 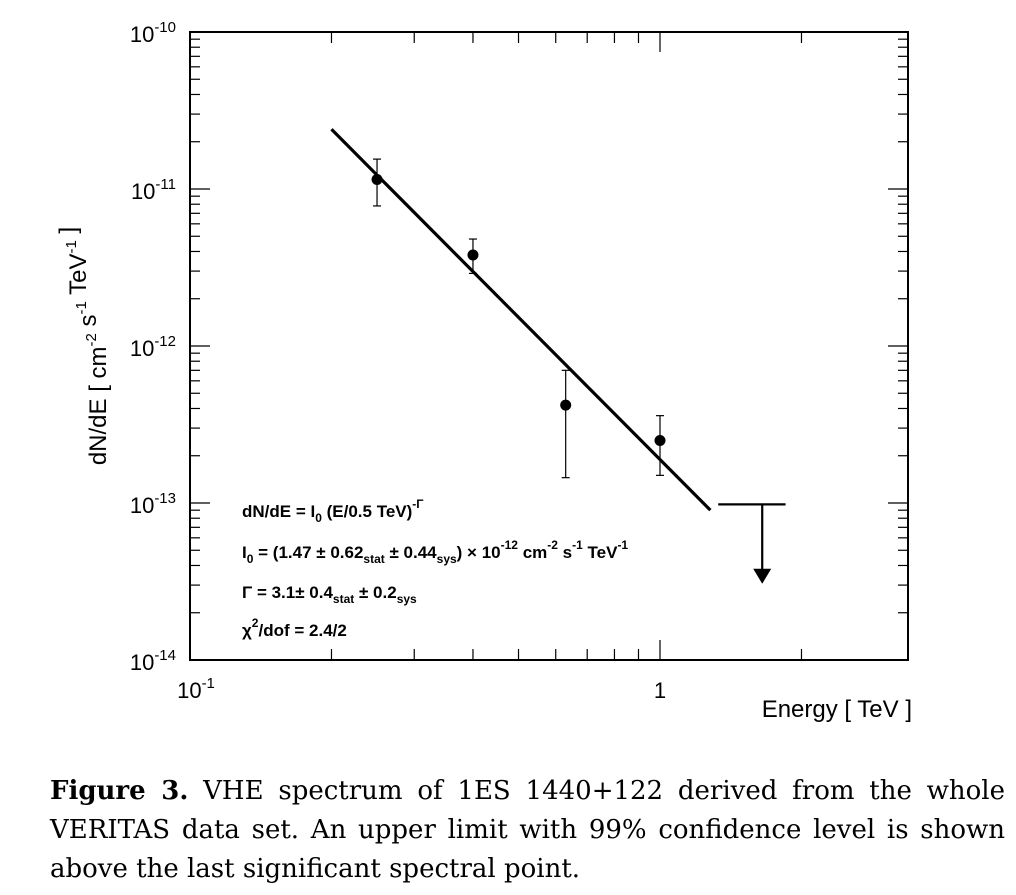 What do you see at coordinates (255, 623) in the screenshot?
I see `ann4-a-sup: 2` at bounding box center [255, 623].